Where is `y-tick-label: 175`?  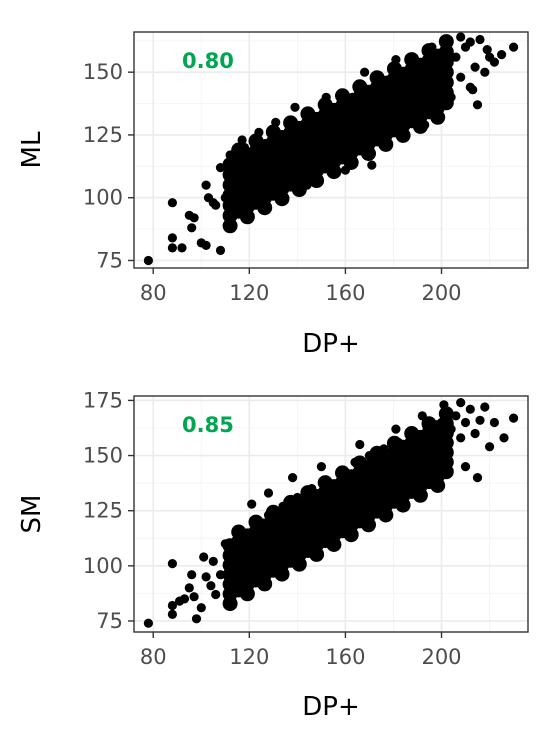 y-tick-label: 175 is located at coordinates (103, 400).